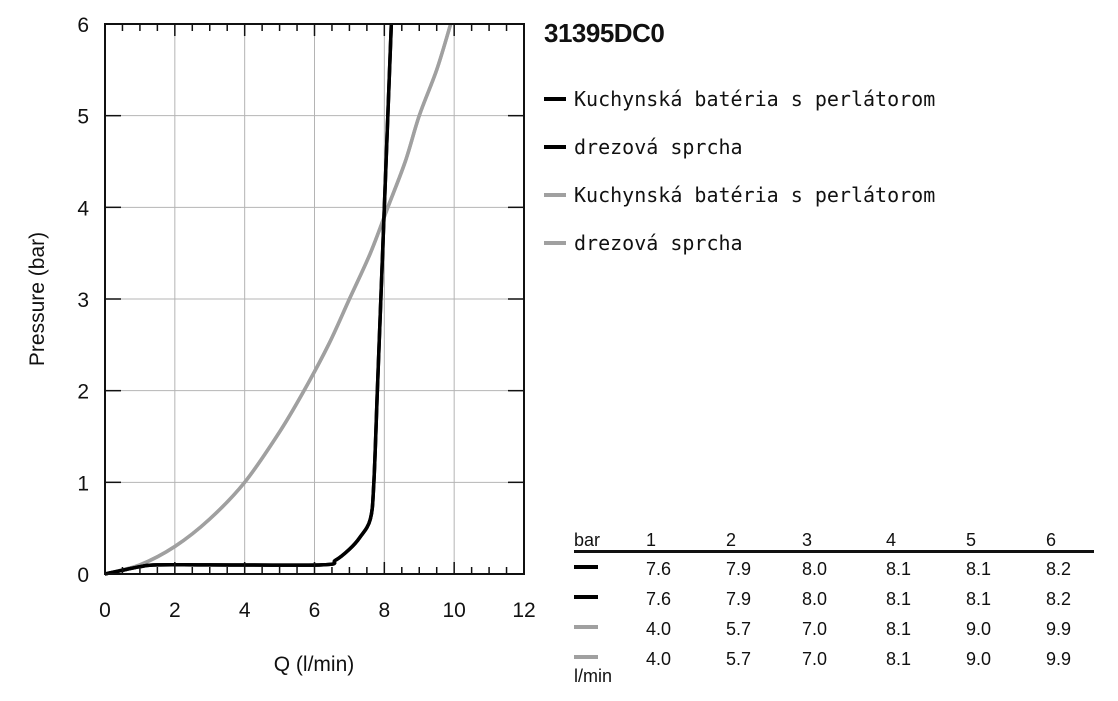 The image size is (1118, 701). Describe the element at coordinates (315, 610) in the screenshot. I see `x-tick-label: 6` at that location.